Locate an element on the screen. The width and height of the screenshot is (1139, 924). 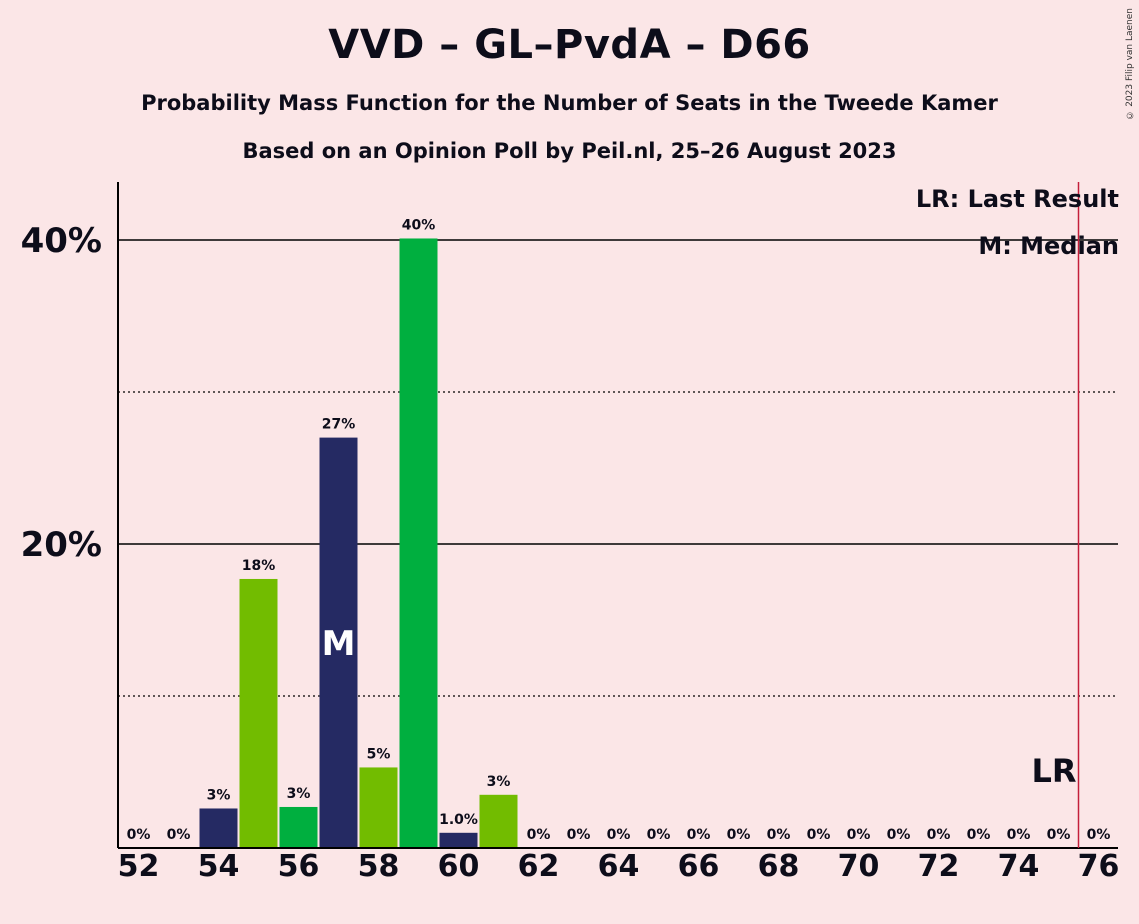
bar-label-seat-70: 0% is located at coordinates (859, 835).